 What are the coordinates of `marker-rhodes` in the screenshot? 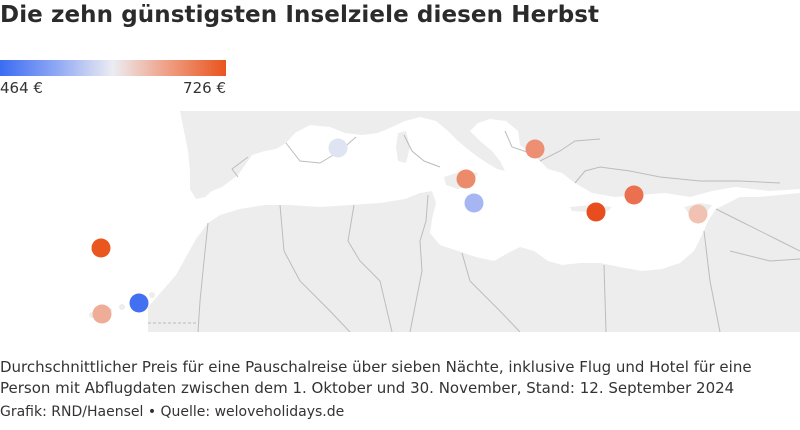 It's located at (634, 195).